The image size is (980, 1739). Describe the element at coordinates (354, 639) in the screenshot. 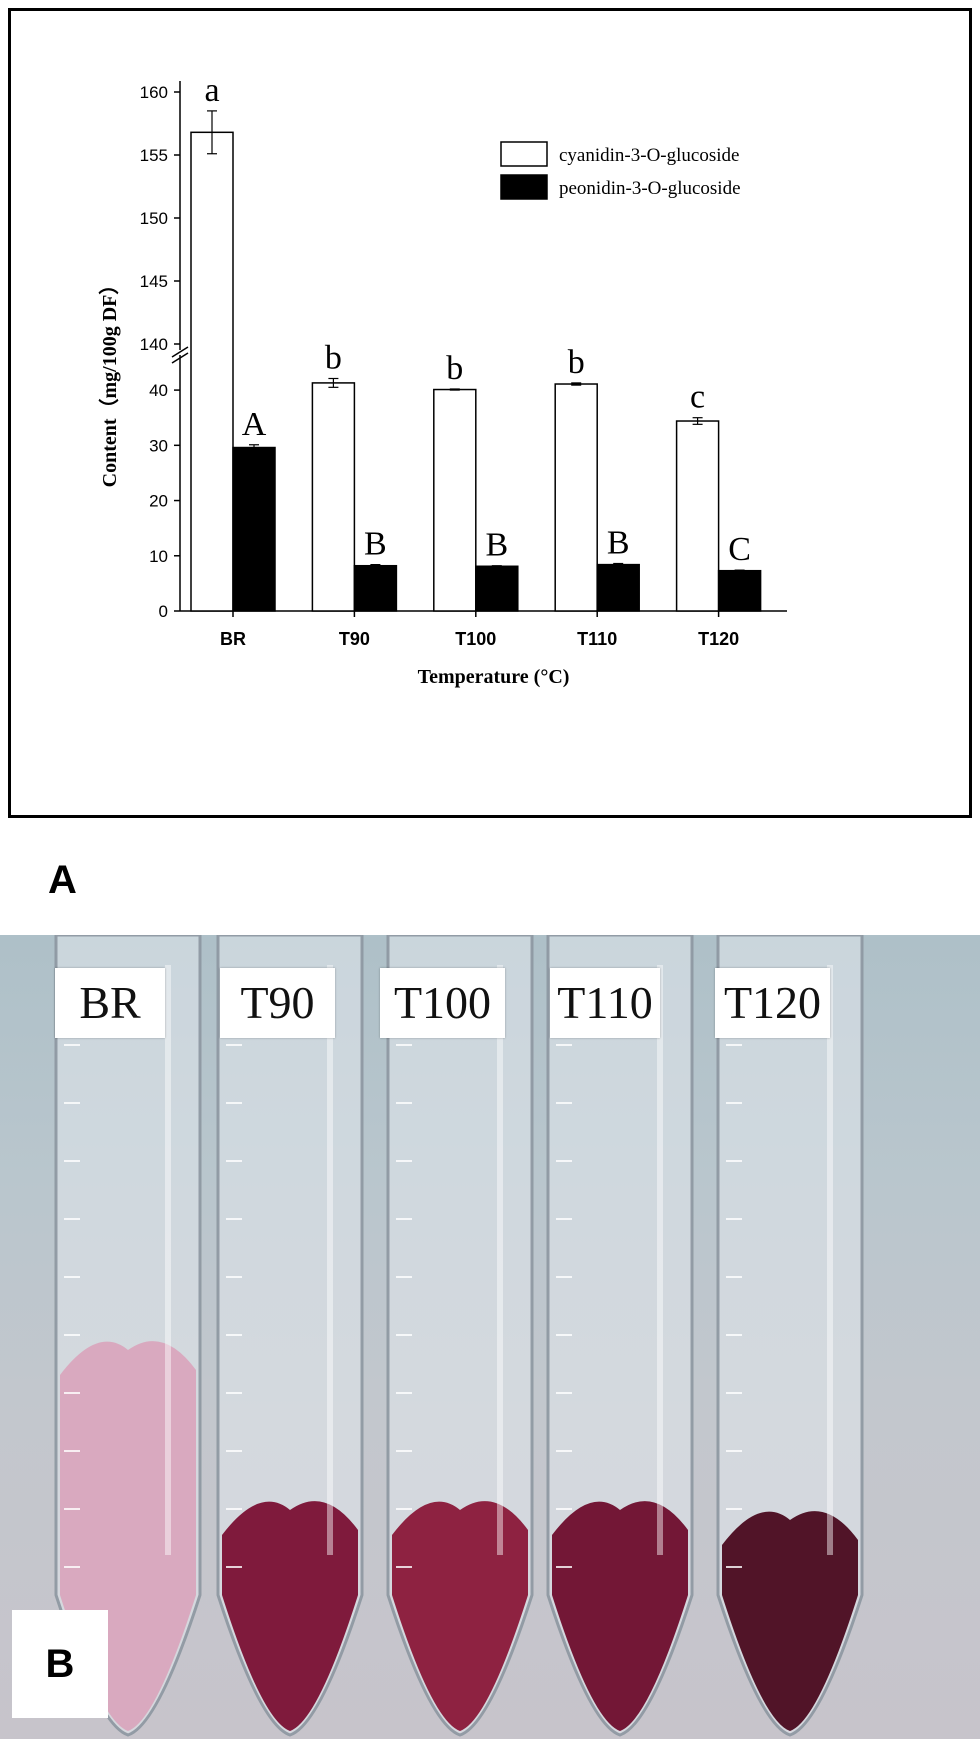

I see `x-tick-label: T90` at that location.